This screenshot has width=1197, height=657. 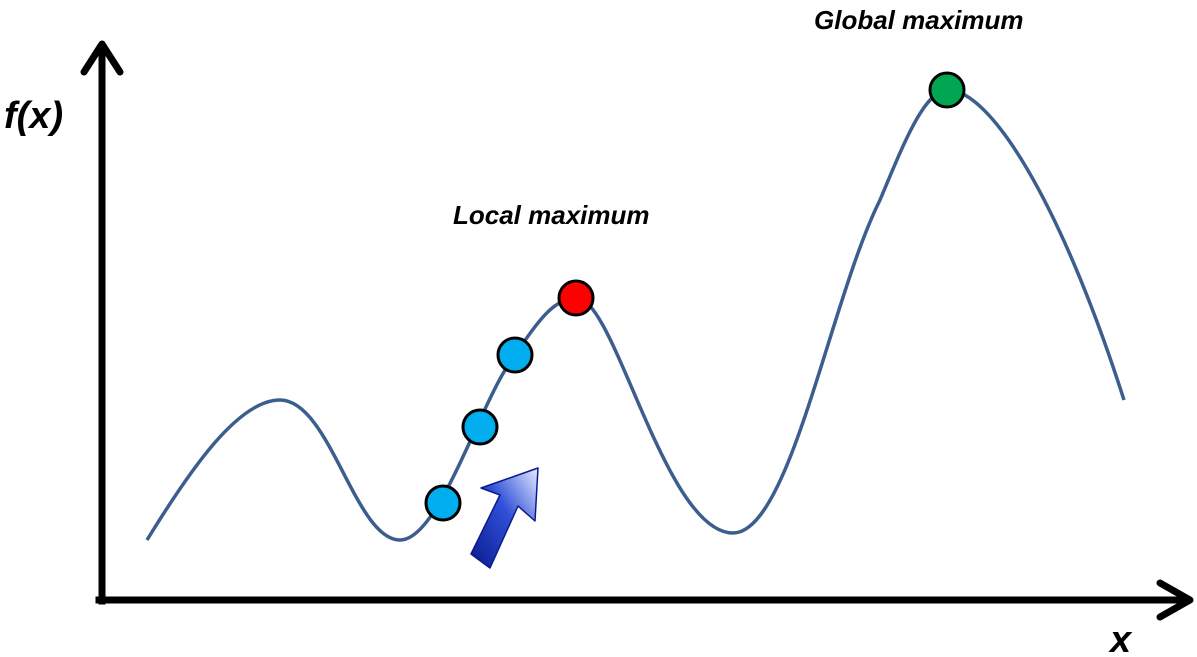 I want to click on x-axis, so click(x=644, y=600).